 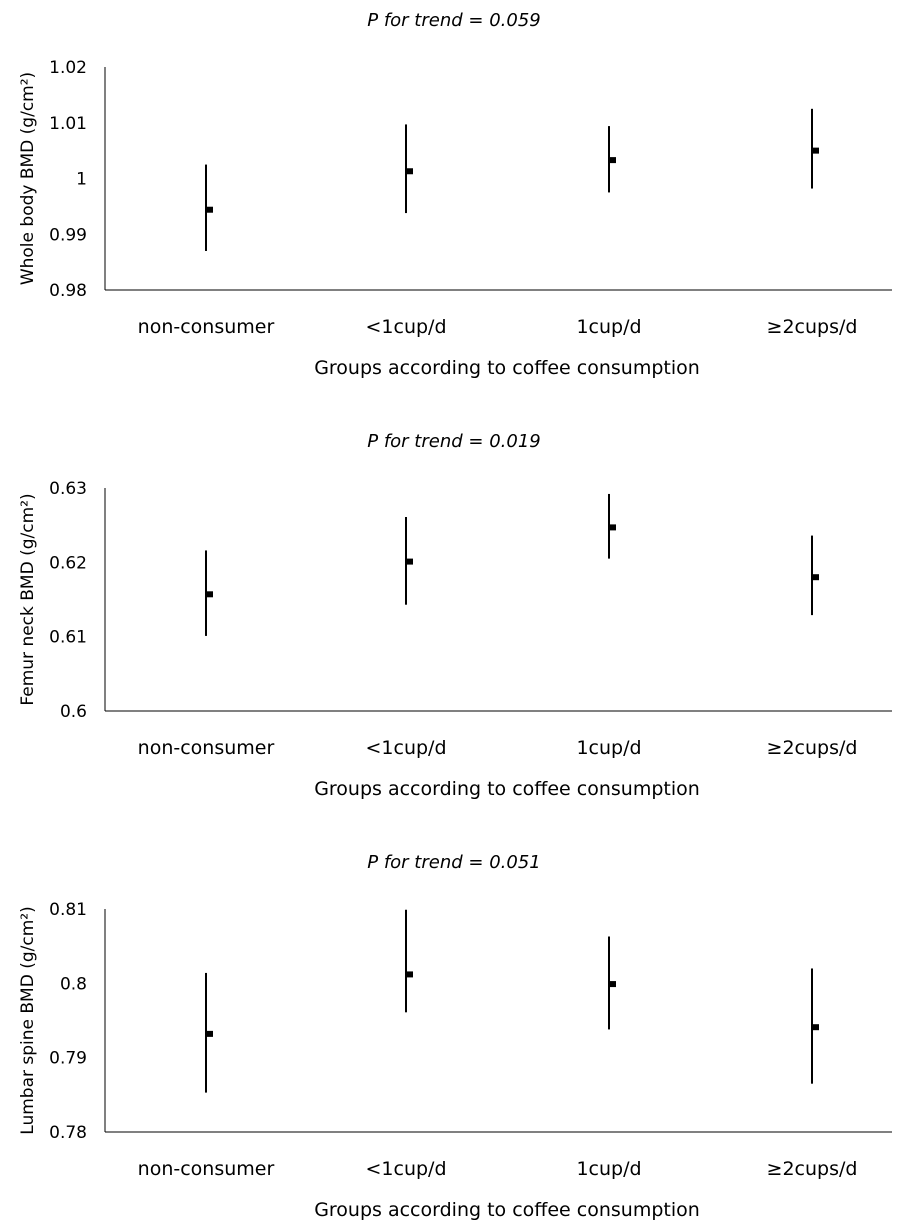 I want to click on y-tick-label: 1.01, so click(x=68, y=124).